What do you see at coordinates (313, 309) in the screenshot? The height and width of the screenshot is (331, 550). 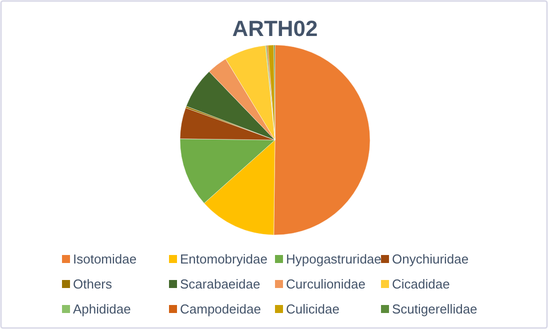 I see `legend-label: Culicidae` at bounding box center [313, 309].